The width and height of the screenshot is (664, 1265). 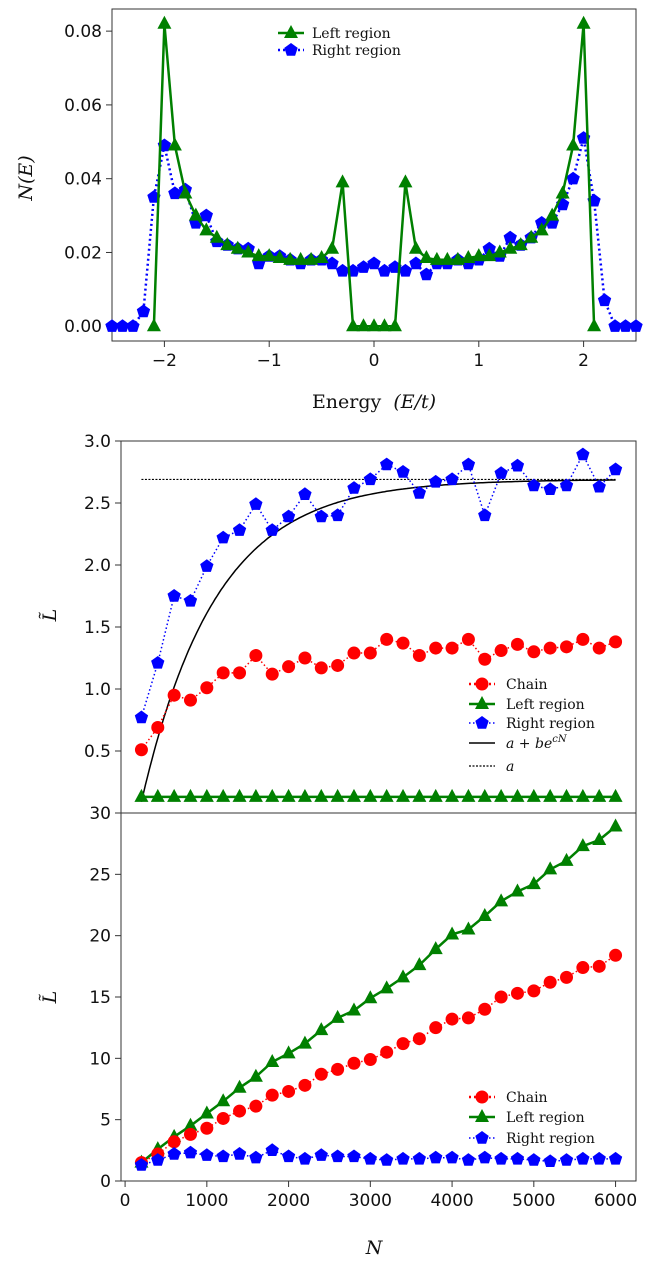 I want to click on x-tick-label: 2, so click(x=583, y=361).